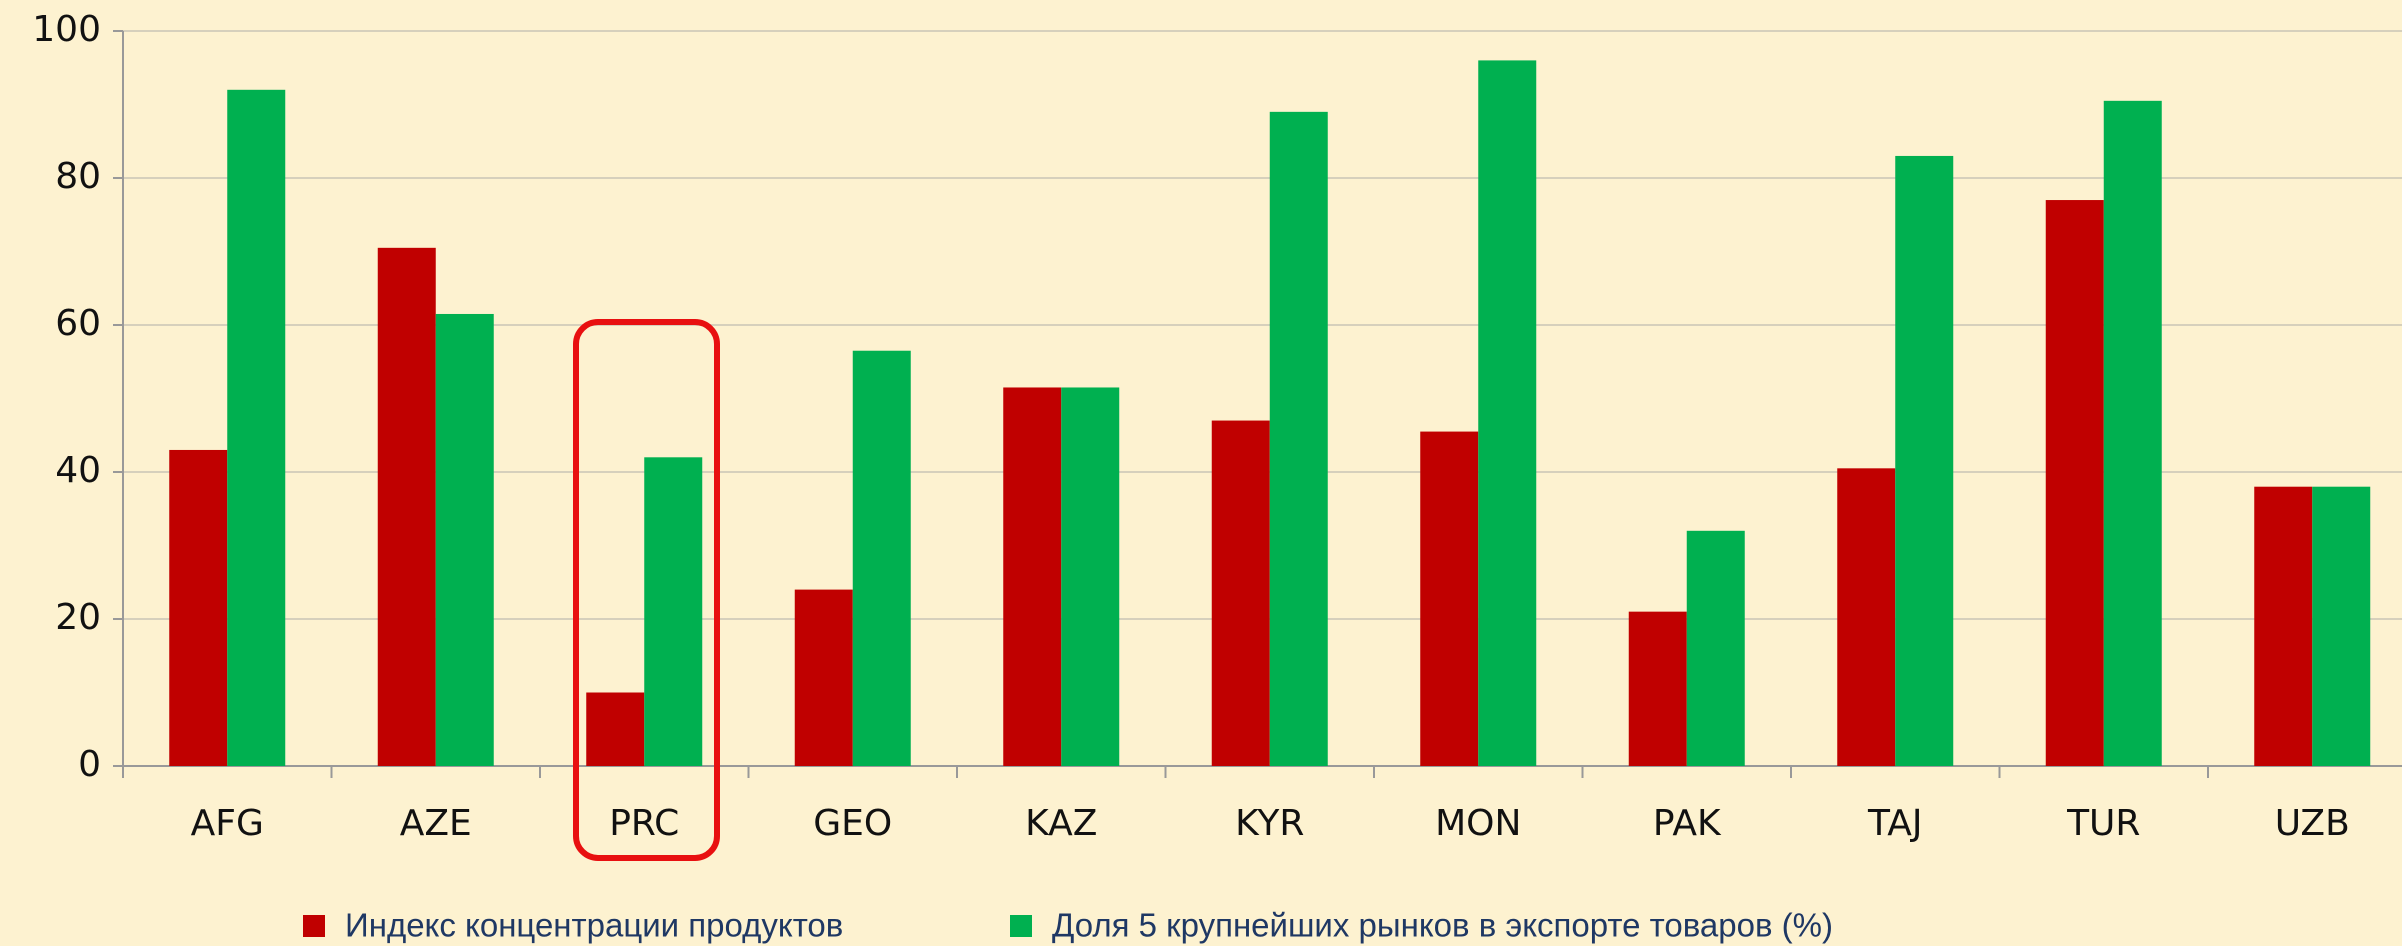  What do you see at coordinates (2312, 823) in the screenshot?
I see `x-tick-label: UZB` at bounding box center [2312, 823].